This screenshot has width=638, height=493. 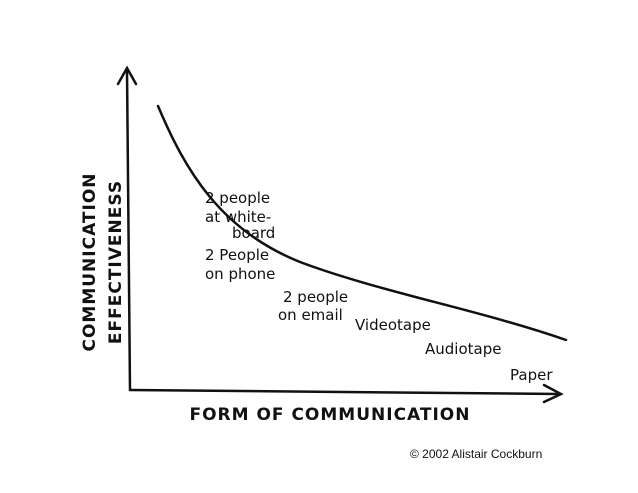 What do you see at coordinates (553, 393) in the screenshot?
I see `x-arrow` at bounding box center [553, 393].